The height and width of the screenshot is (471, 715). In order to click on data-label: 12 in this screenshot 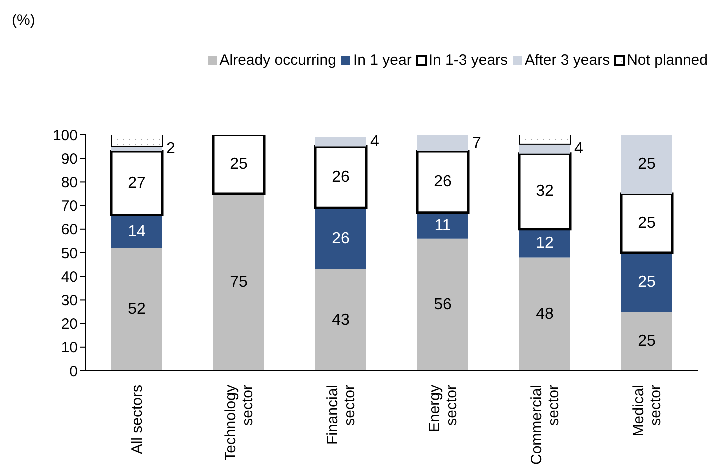, I will do `click(545, 243)`.